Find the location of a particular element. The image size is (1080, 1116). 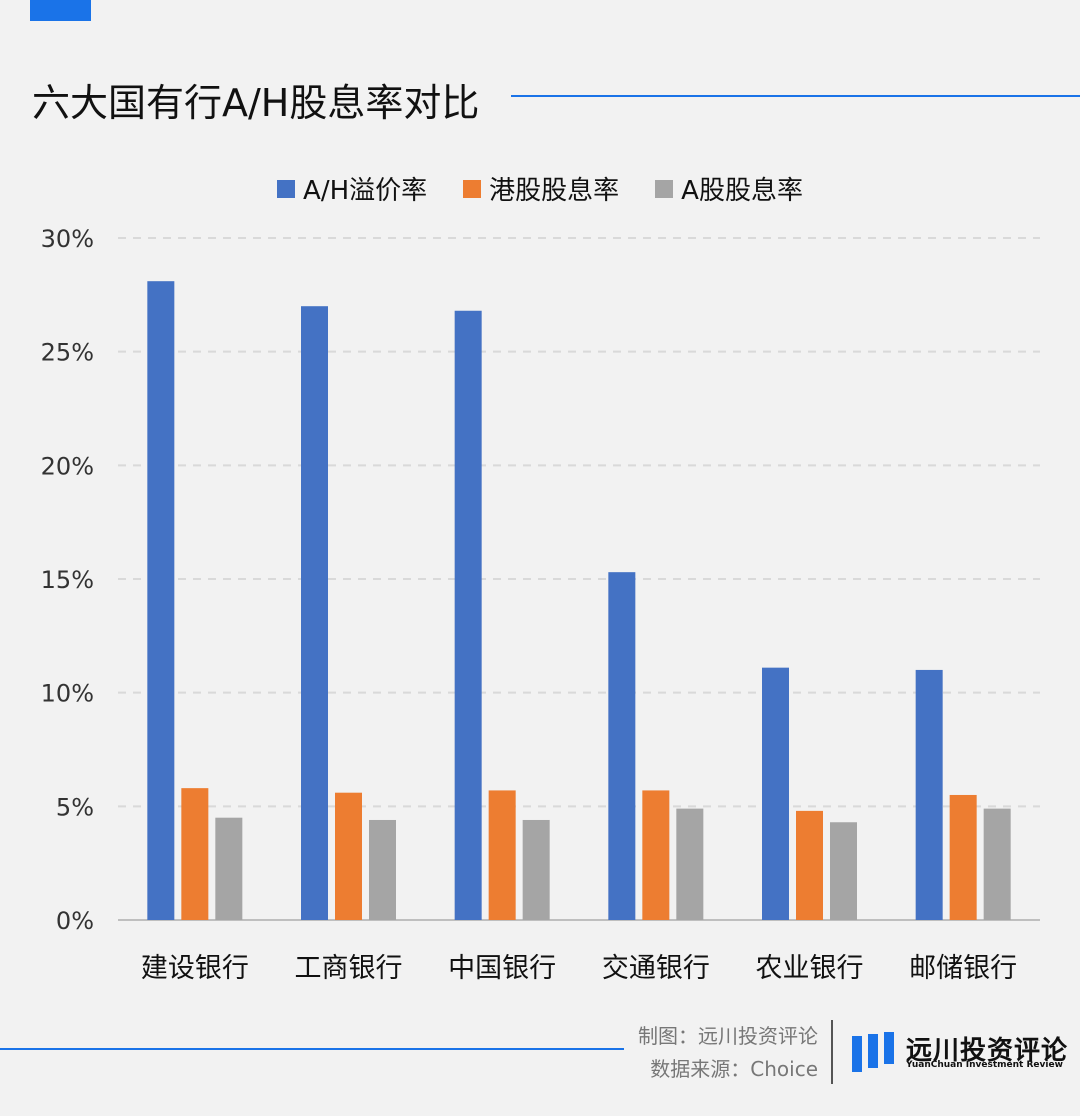

logo-bars-icon is located at coordinates (874, 1052).